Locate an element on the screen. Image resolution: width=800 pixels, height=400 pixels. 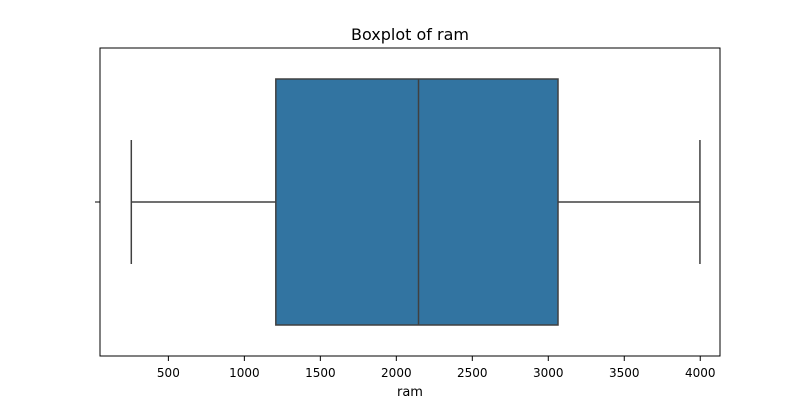
x-tick-label: 1000 is located at coordinates (244, 373).